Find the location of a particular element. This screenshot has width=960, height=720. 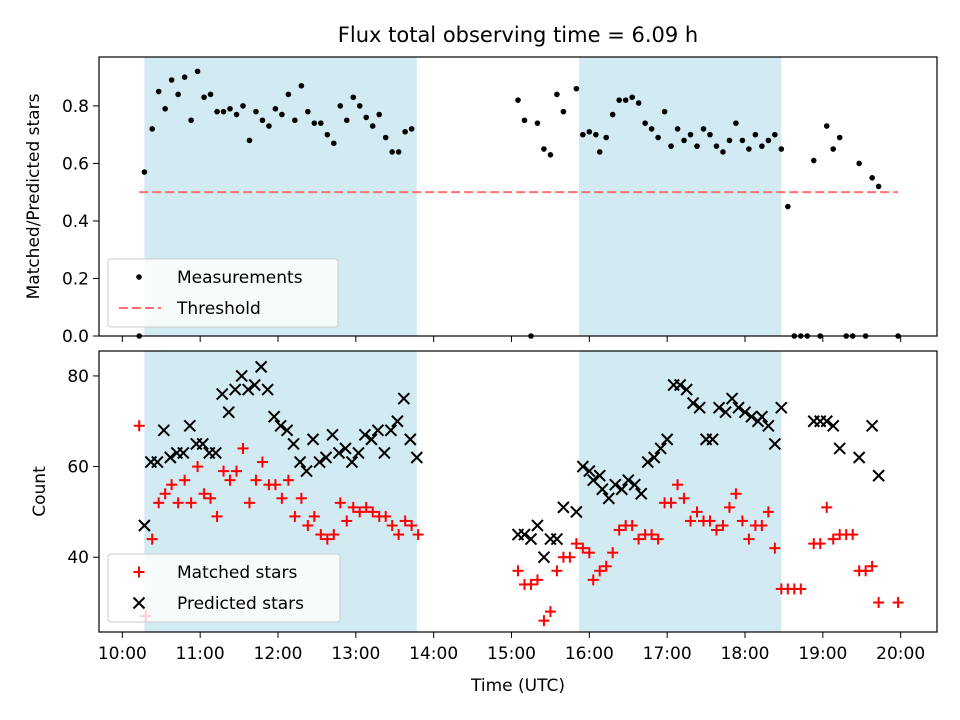

y-tick-label: 0.6 is located at coordinates (75, 164).